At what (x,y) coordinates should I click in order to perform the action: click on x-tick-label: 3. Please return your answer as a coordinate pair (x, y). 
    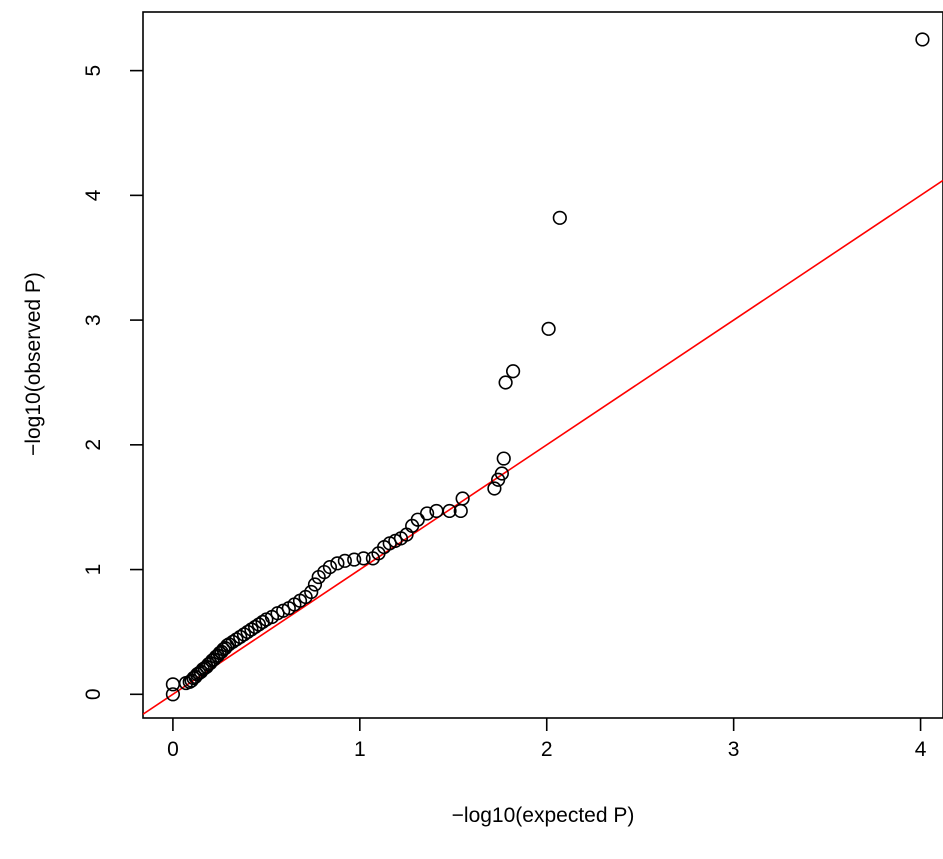
    Looking at the image, I should click on (734, 749).